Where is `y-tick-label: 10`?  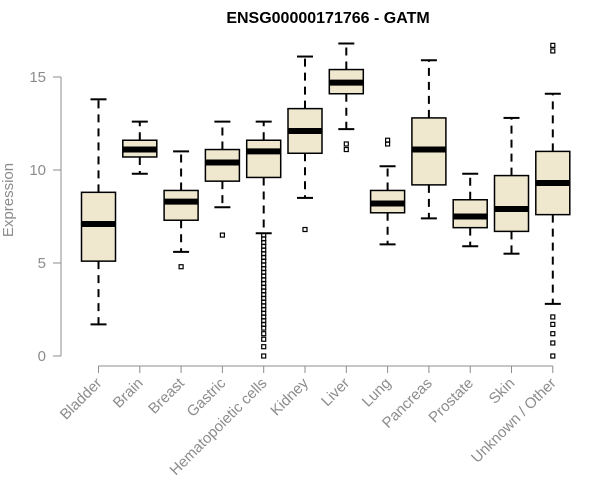
y-tick-label: 10 is located at coordinates (37, 170).